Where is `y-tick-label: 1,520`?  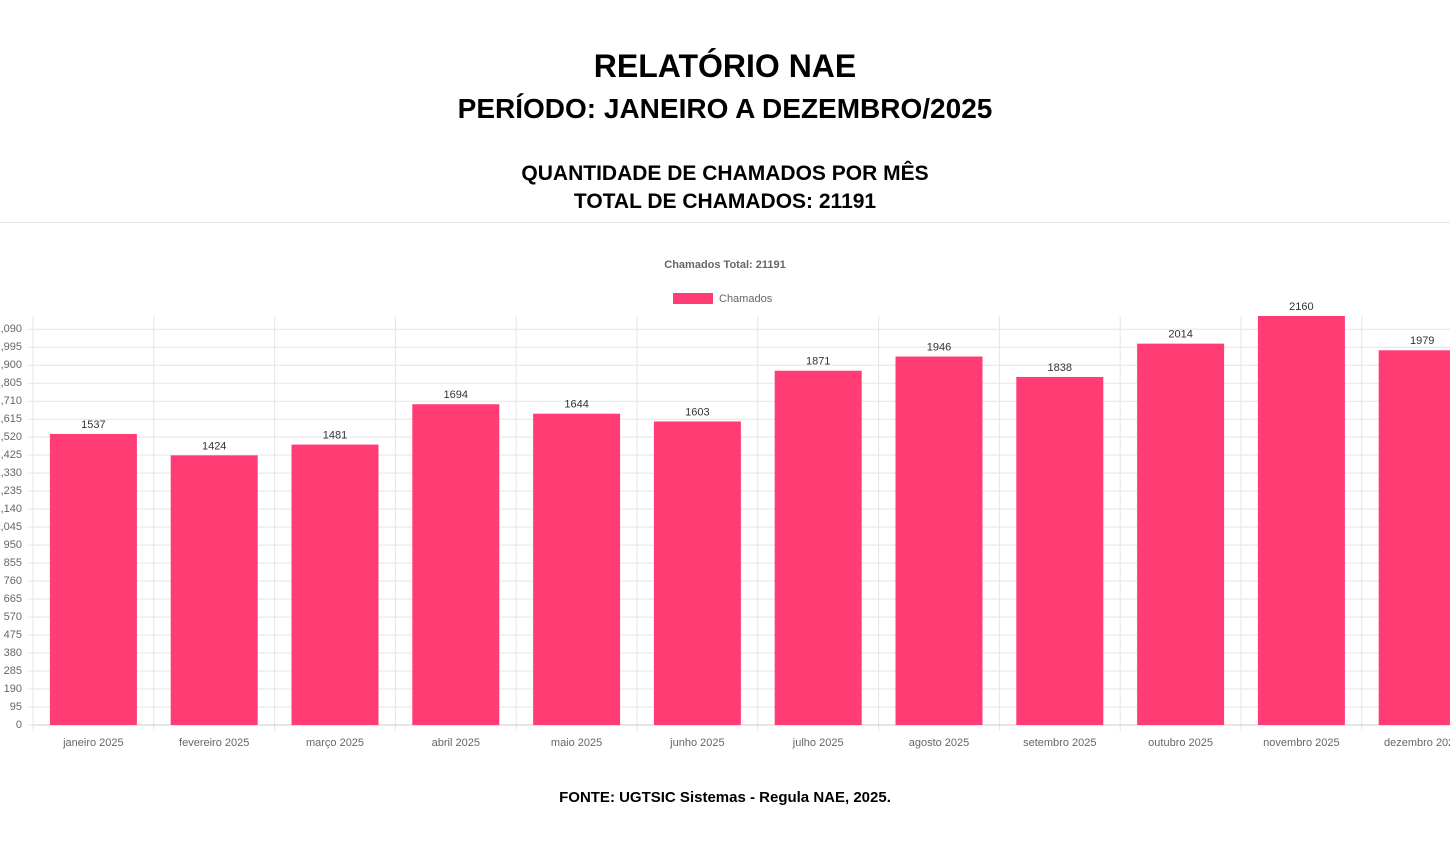
y-tick-label: 1,520 is located at coordinates (11, 437).